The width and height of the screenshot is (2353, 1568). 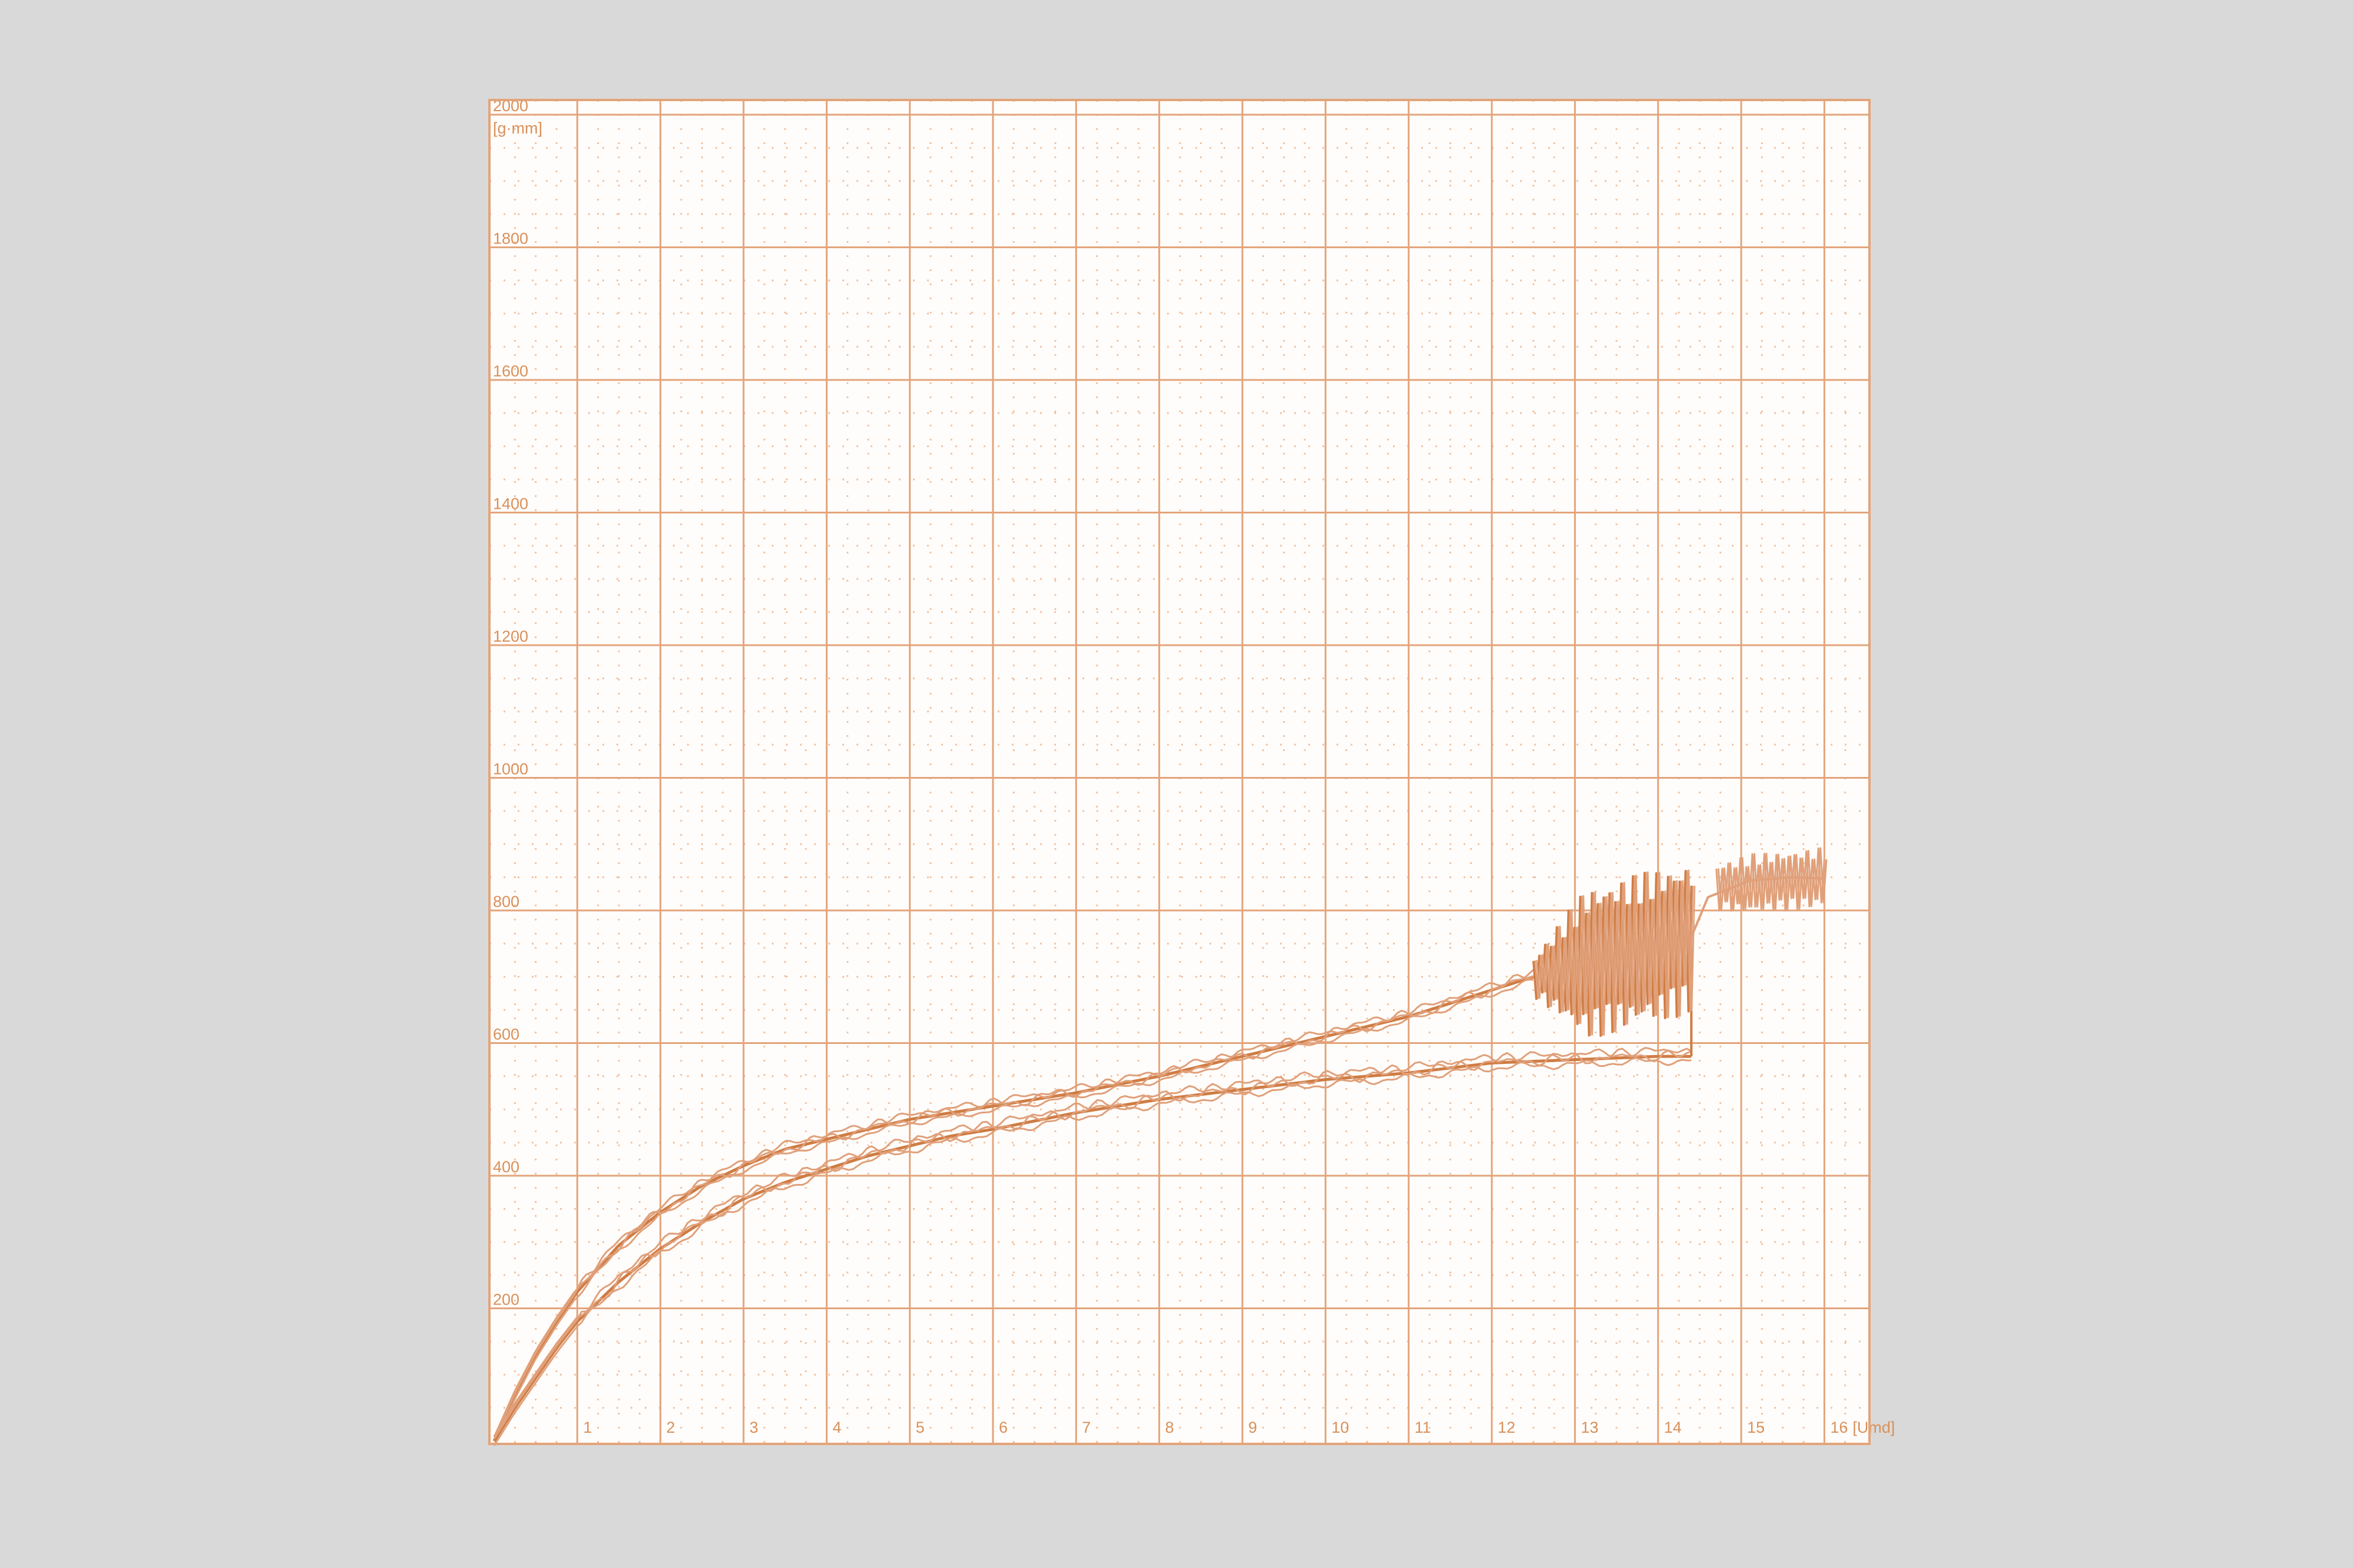 What do you see at coordinates (510, 239) in the screenshot?
I see `y-tick-label: 1800` at bounding box center [510, 239].